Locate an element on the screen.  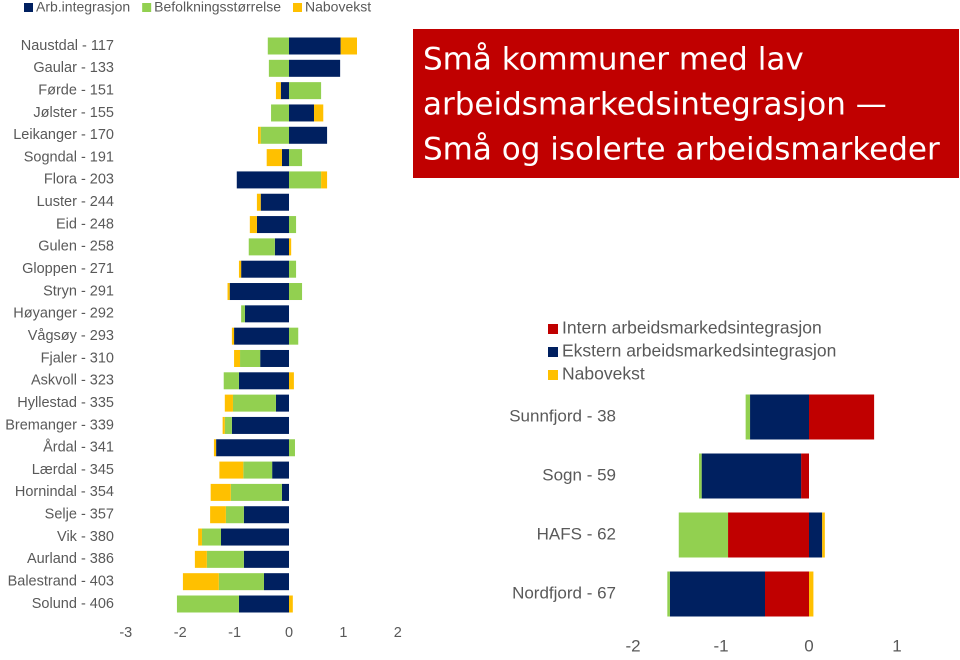
y-tick-label: Vågsøy - 293 is located at coordinates (71, 336).